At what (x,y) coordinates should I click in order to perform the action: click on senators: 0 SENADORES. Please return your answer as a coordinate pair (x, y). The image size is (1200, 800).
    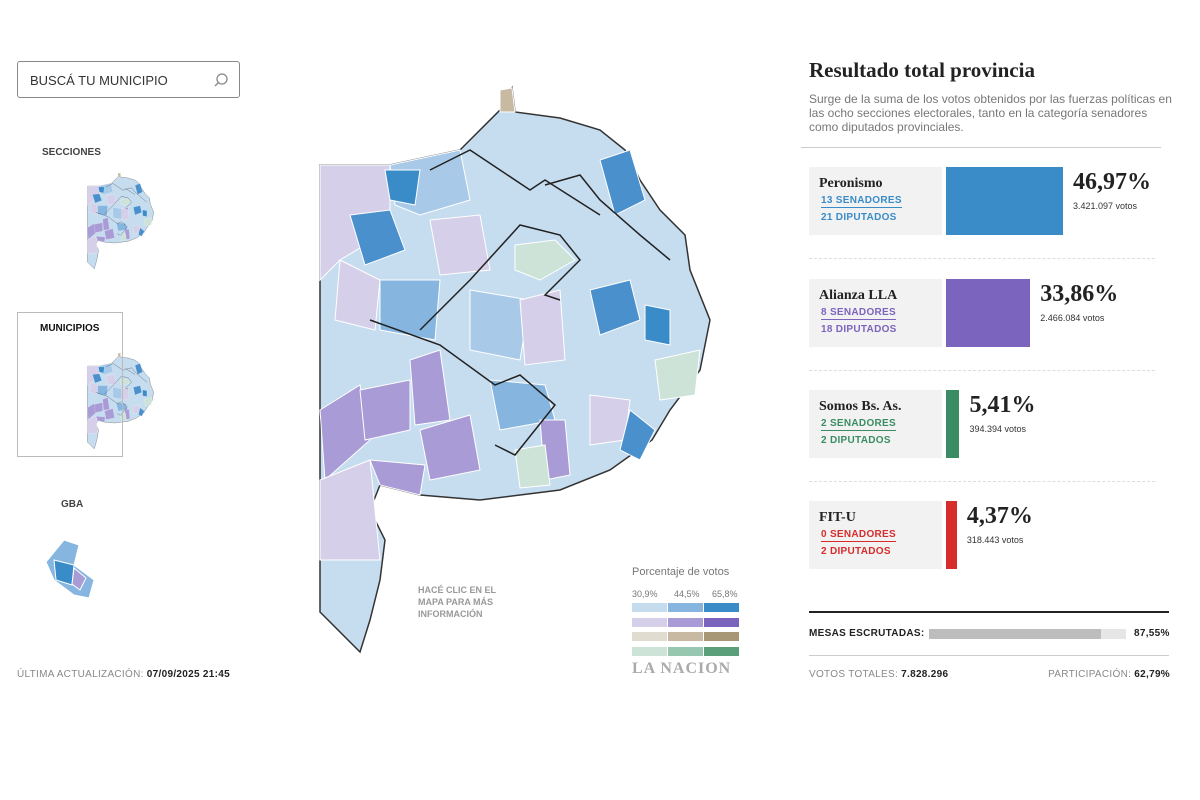
    Looking at the image, I should click on (858, 535).